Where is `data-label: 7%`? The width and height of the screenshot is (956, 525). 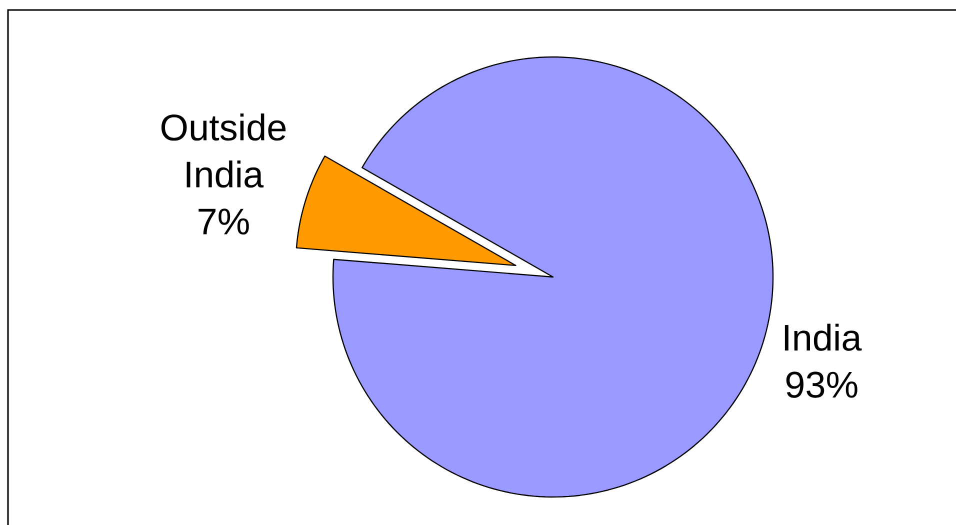
data-label: 7% is located at coordinates (223, 221).